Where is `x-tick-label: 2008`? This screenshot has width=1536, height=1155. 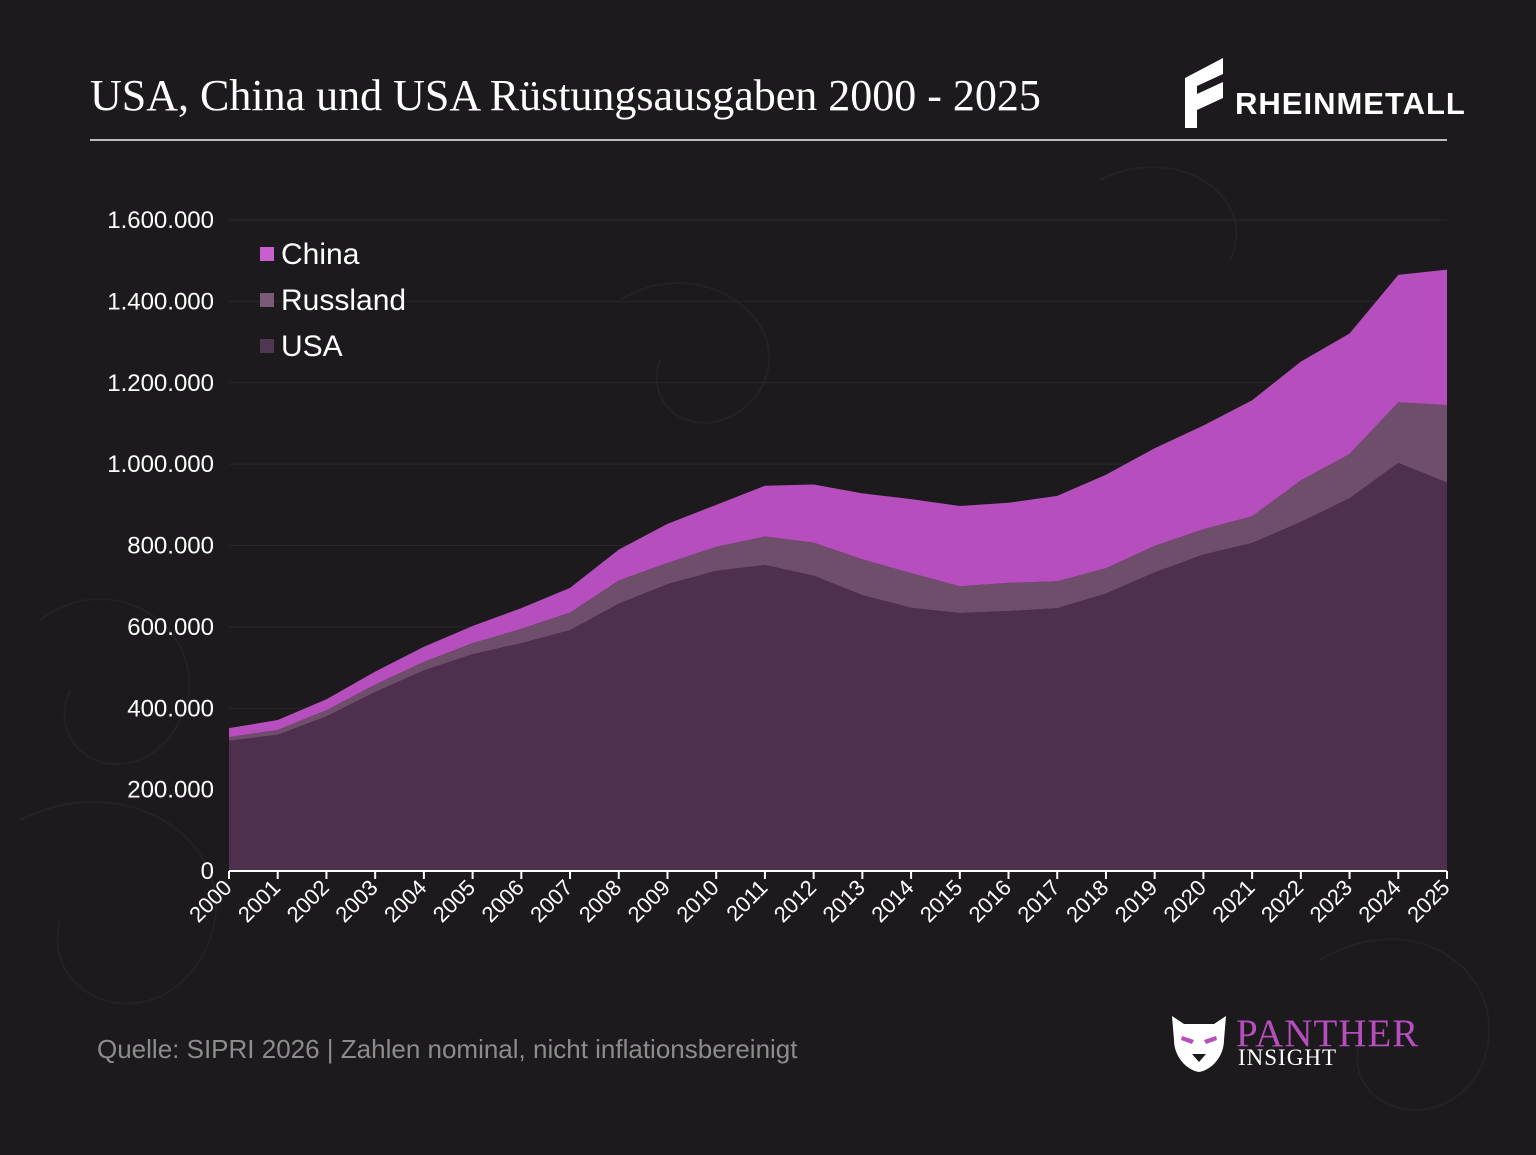
x-tick-label: 2008 is located at coordinates (600, 901).